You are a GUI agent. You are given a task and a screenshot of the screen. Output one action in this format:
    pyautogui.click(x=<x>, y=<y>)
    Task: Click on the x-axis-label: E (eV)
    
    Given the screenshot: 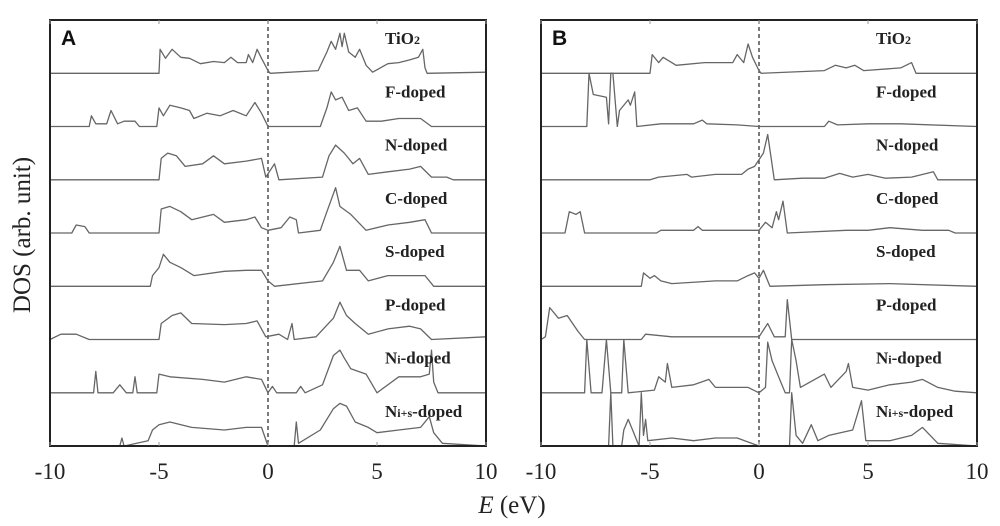 What is the action you would take?
    pyautogui.click(x=511, y=505)
    